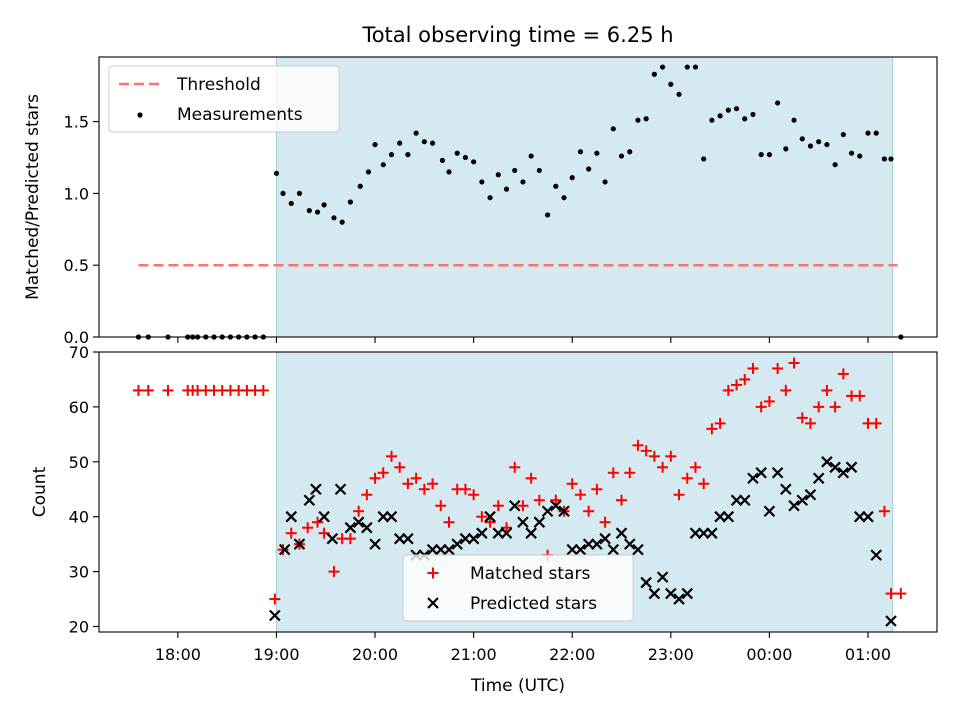 The height and width of the screenshot is (720, 960). Describe the element at coordinates (375, 654) in the screenshot. I see `x-tick-label: 20:00` at that location.